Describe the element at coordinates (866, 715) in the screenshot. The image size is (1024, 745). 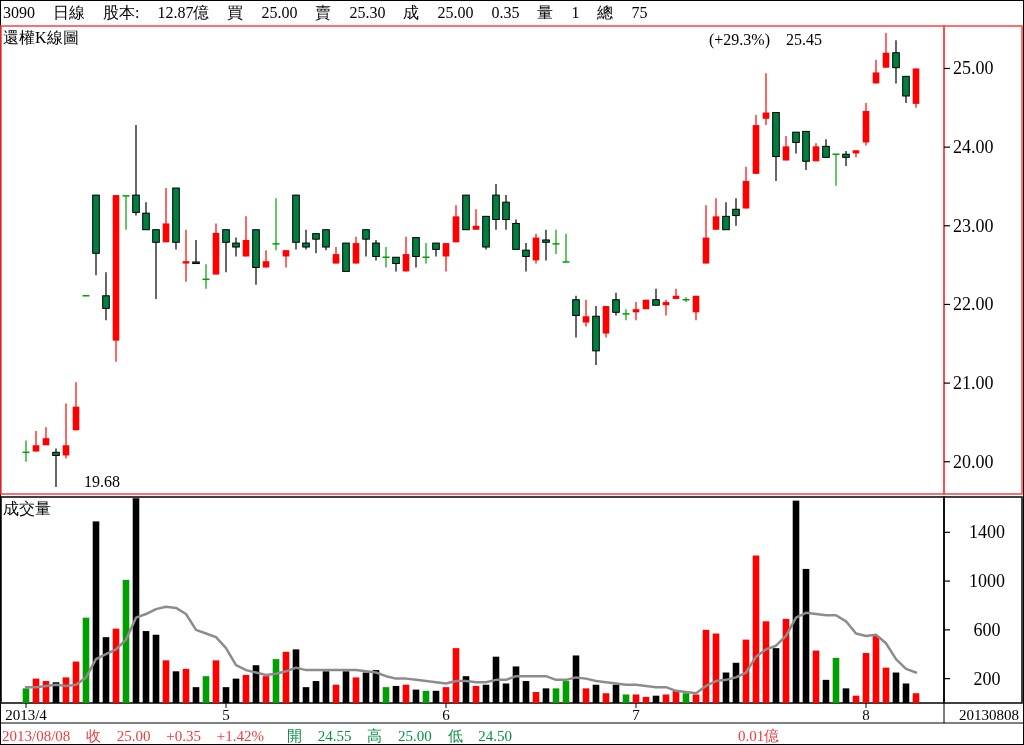
I see `x-tick-label: 8` at that location.